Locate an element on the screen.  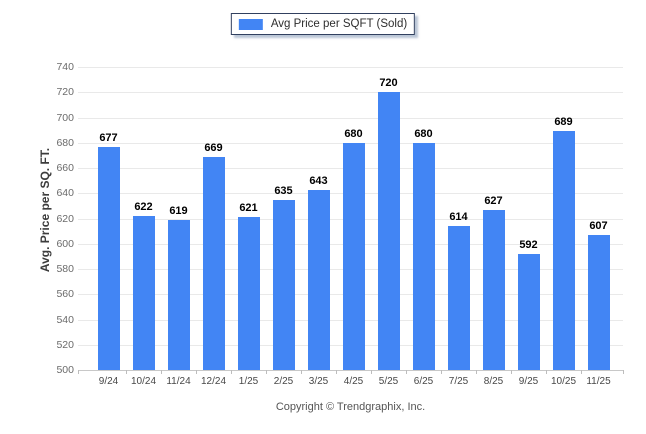
x-axis-label: 6/25 is located at coordinates (423, 381).